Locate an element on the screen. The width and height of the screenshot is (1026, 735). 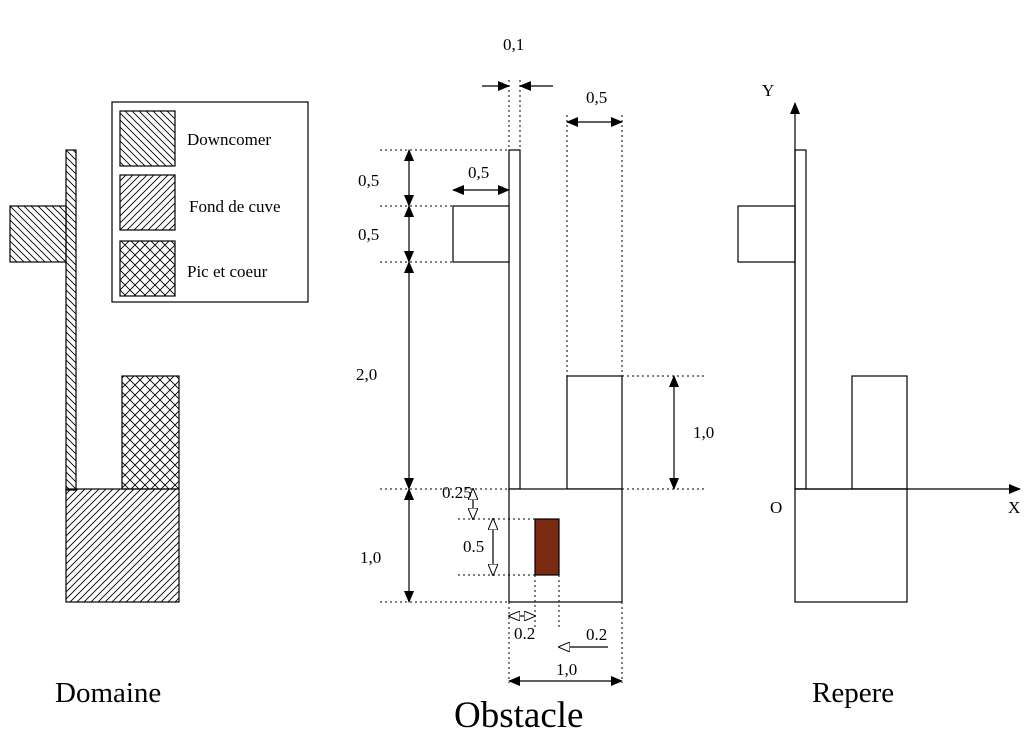
axis-label-origin: O is located at coordinates (776, 507).